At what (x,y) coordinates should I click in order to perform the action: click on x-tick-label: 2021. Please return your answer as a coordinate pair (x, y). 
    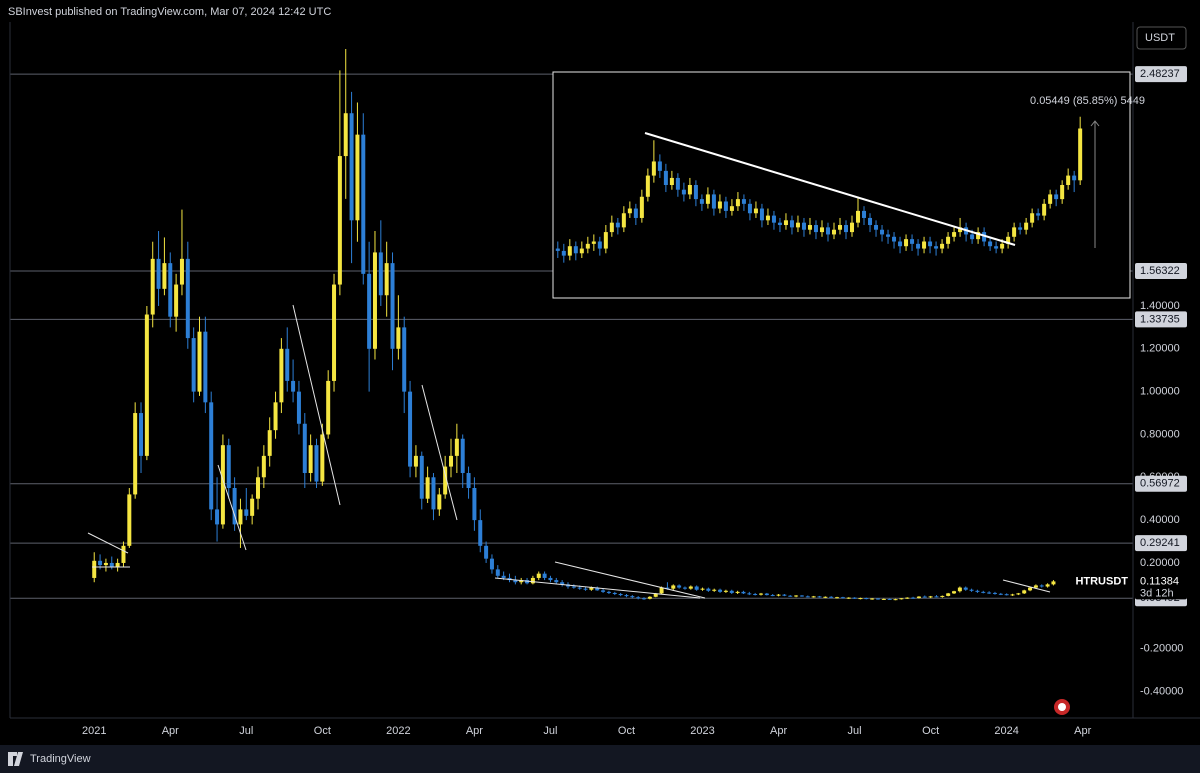
    Looking at the image, I should click on (94, 731).